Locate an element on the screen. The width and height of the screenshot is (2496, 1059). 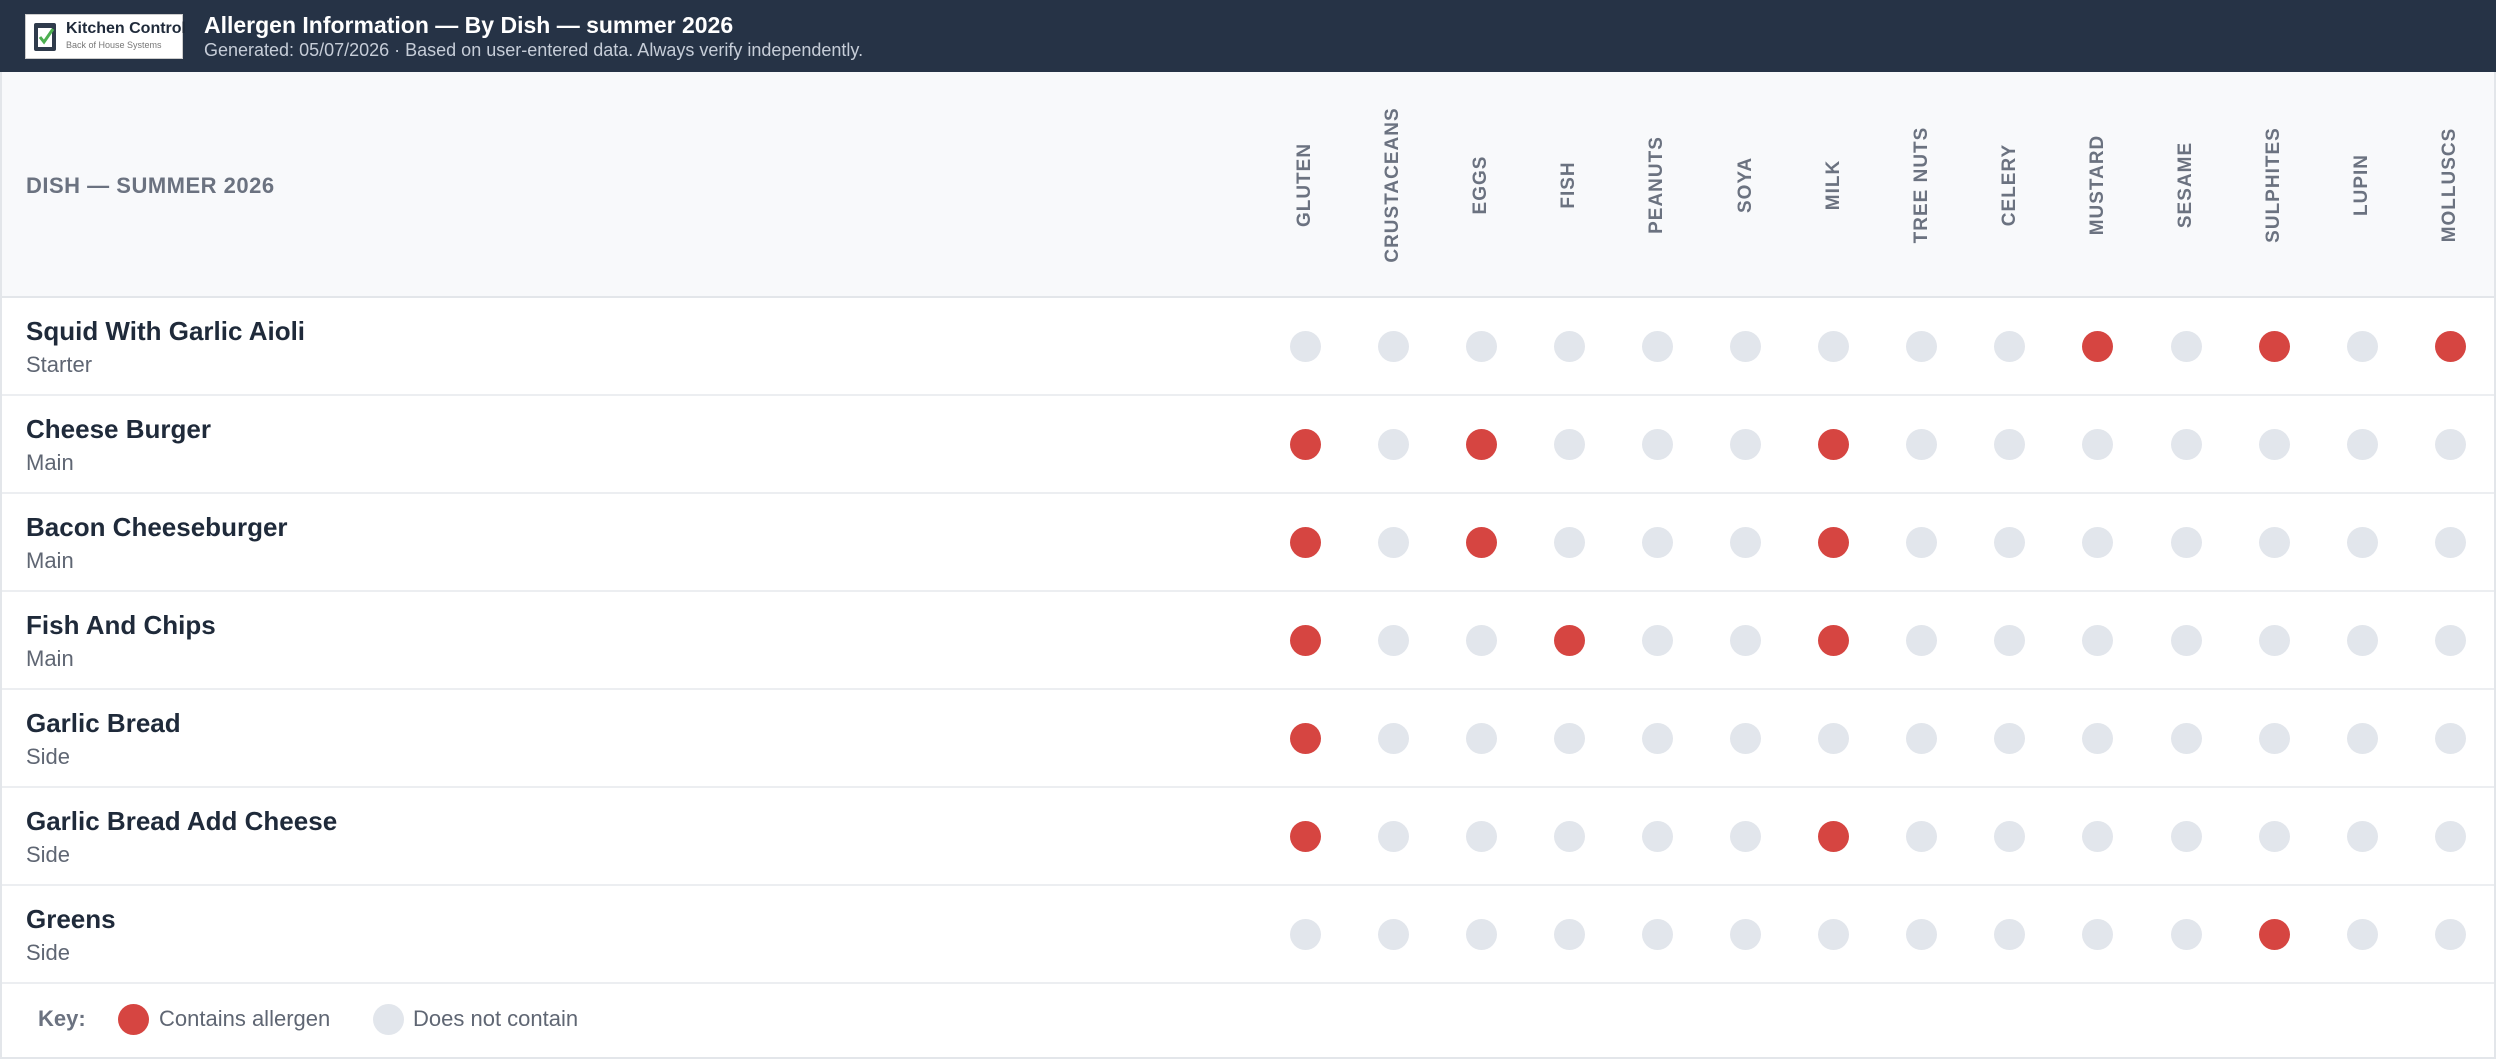
allergen-header: GLUTEN is located at coordinates (1304, 185).